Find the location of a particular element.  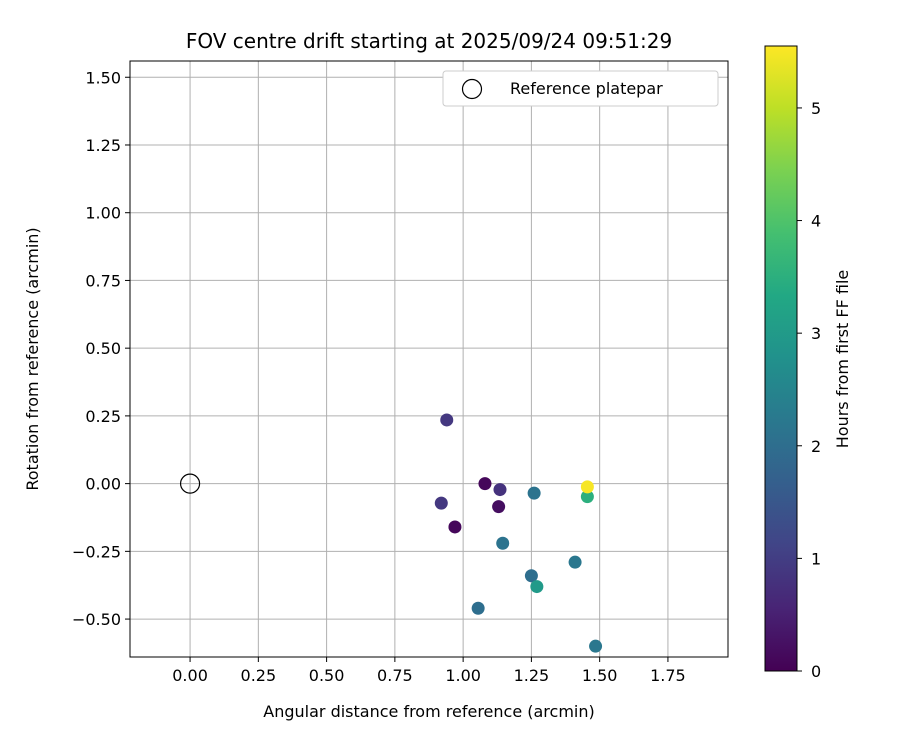

y-tick-label: 0.00 is located at coordinates (103, 484).